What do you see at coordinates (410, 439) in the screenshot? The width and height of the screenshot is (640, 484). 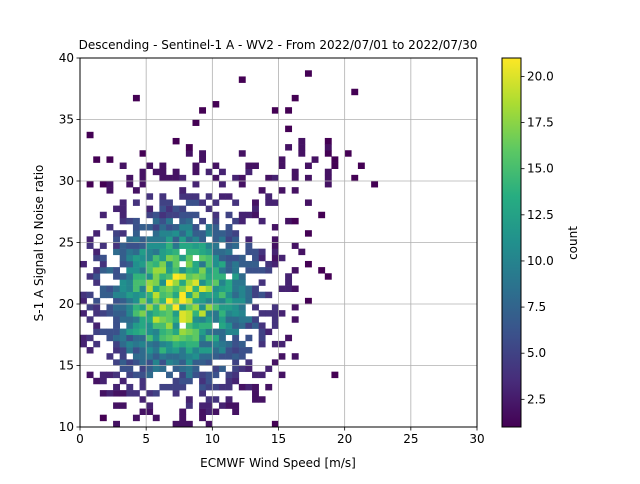 I see `x-tick-label: 25` at bounding box center [410, 439].